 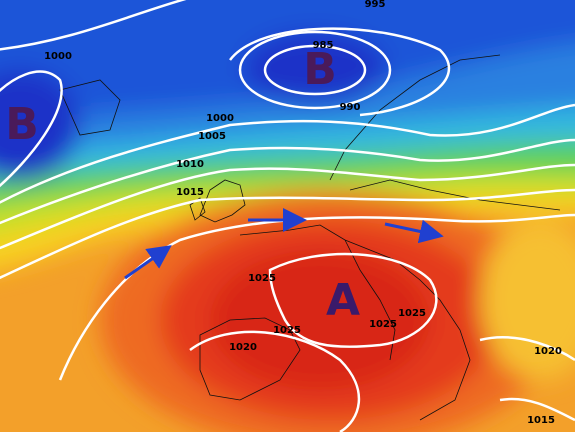 What do you see at coordinates (212, 136) in the screenshot?
I see `isobar-label: 1005` at bounding box center [212, 136].